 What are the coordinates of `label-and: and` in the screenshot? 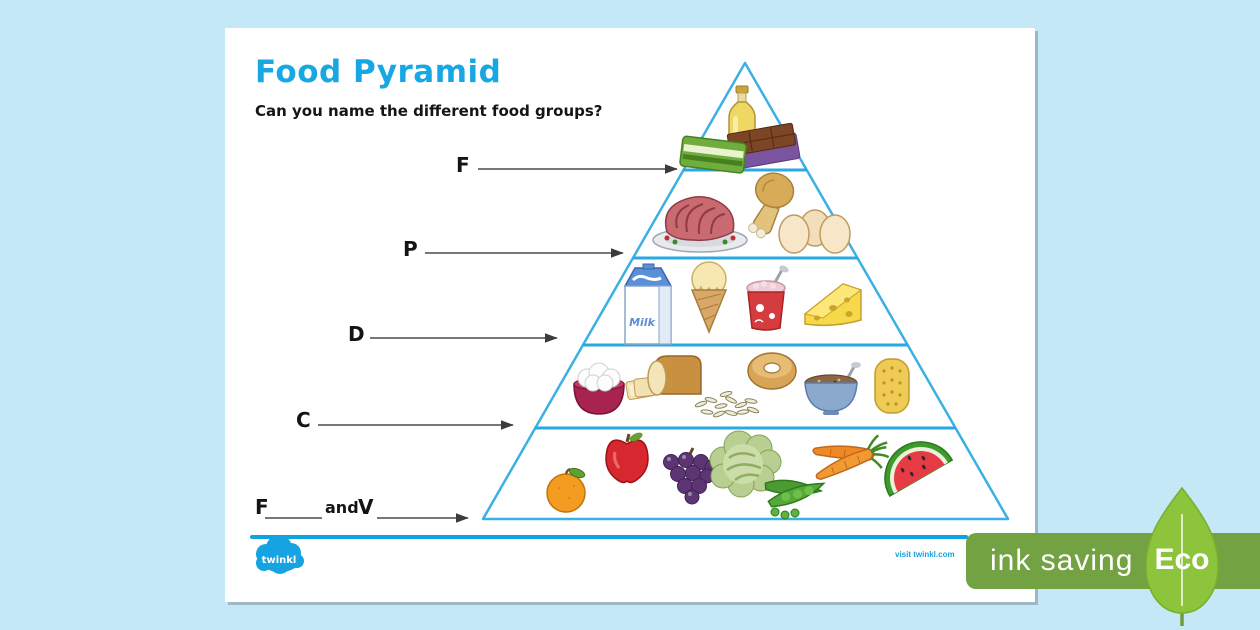 It's located at (342, 507).